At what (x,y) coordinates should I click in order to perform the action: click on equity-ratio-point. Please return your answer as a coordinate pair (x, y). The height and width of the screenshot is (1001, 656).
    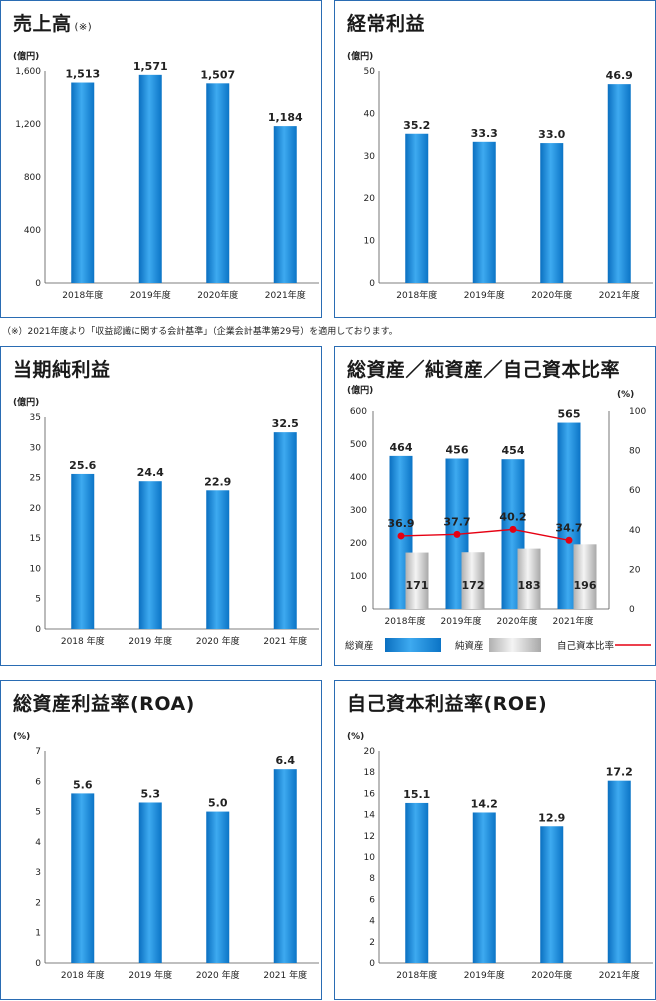
    Looking at the image, I should click on (513, 529).